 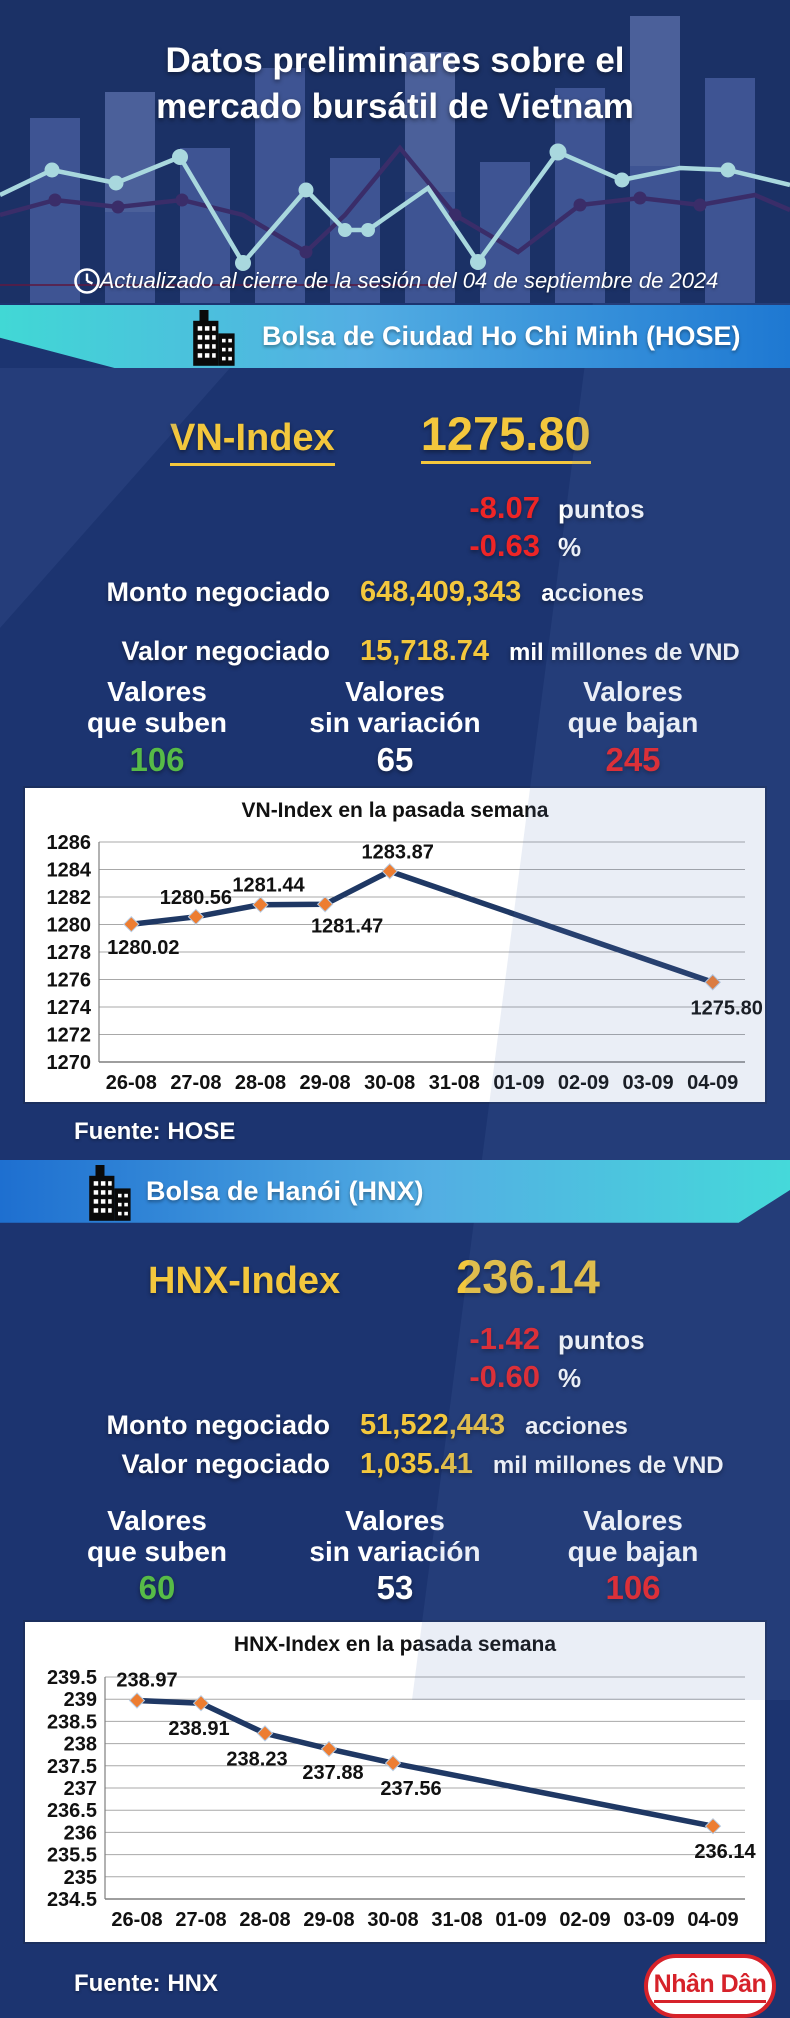 What do you see at coordinates (624, 652) in the screenshot?
I see `hose-turnover-unit: mil millones de VND` at bounding box center [624, 652].